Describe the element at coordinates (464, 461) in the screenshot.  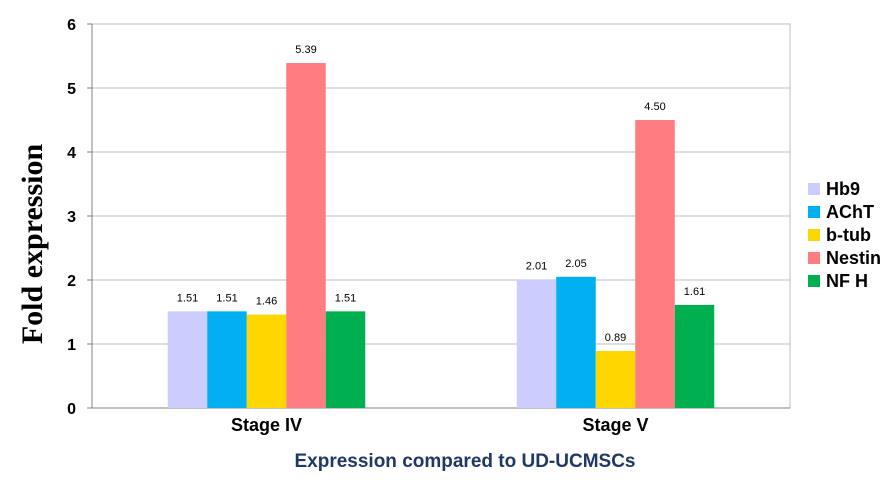
I see `x-axis-title: Expression compared to UD-UCMSCs` at that location.